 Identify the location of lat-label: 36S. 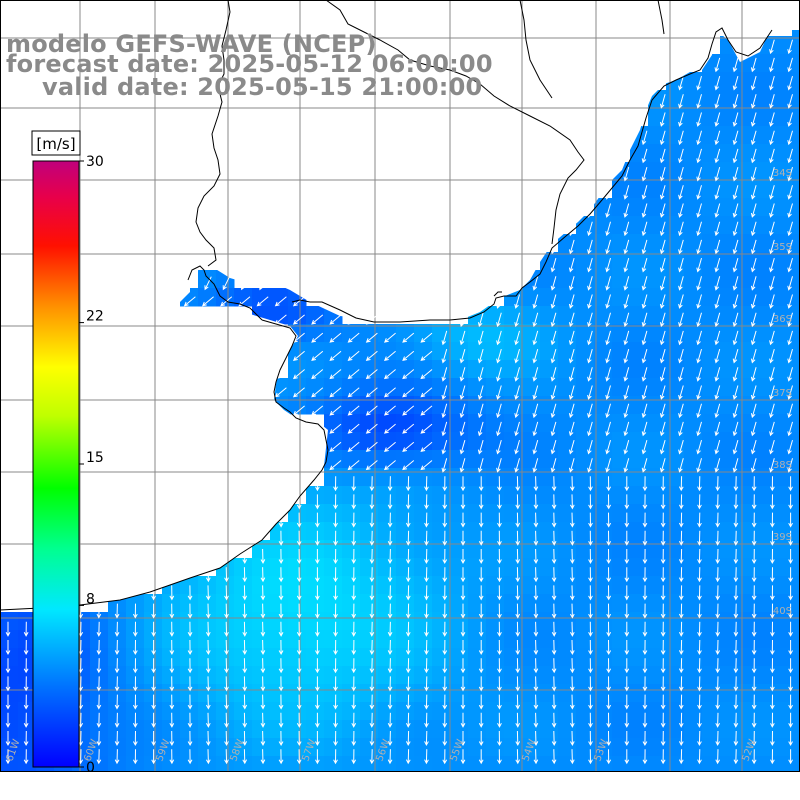
(782, 319).